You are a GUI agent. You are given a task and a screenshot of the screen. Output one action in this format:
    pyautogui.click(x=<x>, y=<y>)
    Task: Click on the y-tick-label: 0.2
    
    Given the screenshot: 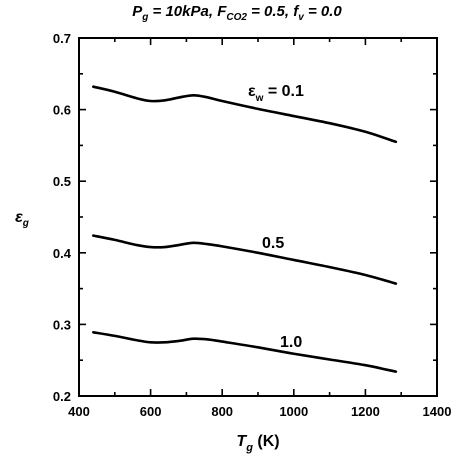 What is the action you would take?
    pyautogui.click(x=62, y=396)
    